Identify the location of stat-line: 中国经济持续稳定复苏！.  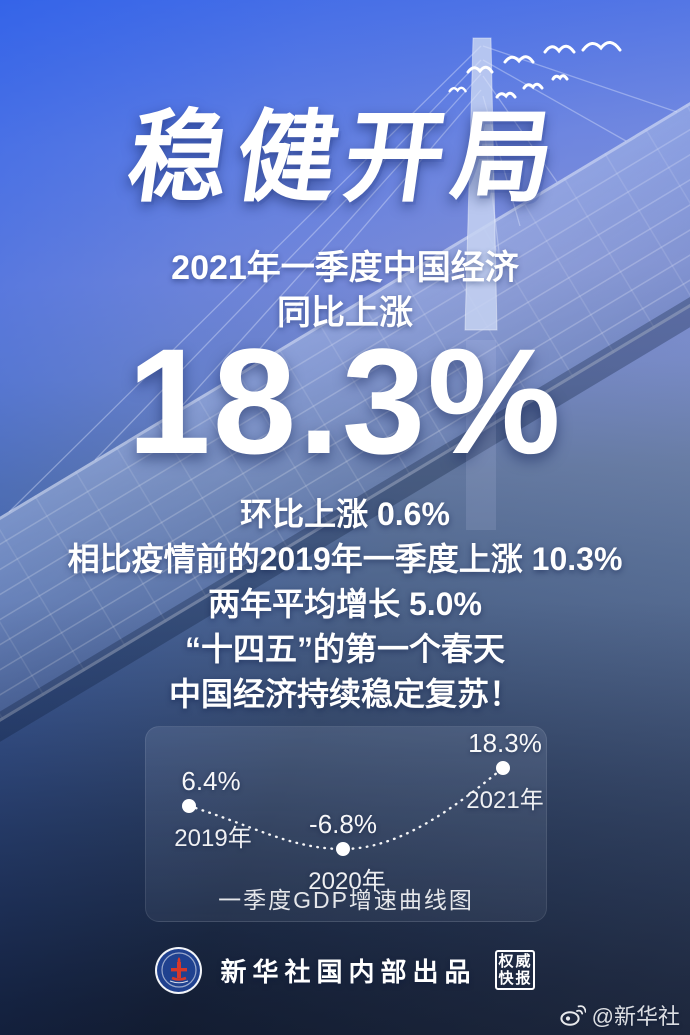
(344, 694).